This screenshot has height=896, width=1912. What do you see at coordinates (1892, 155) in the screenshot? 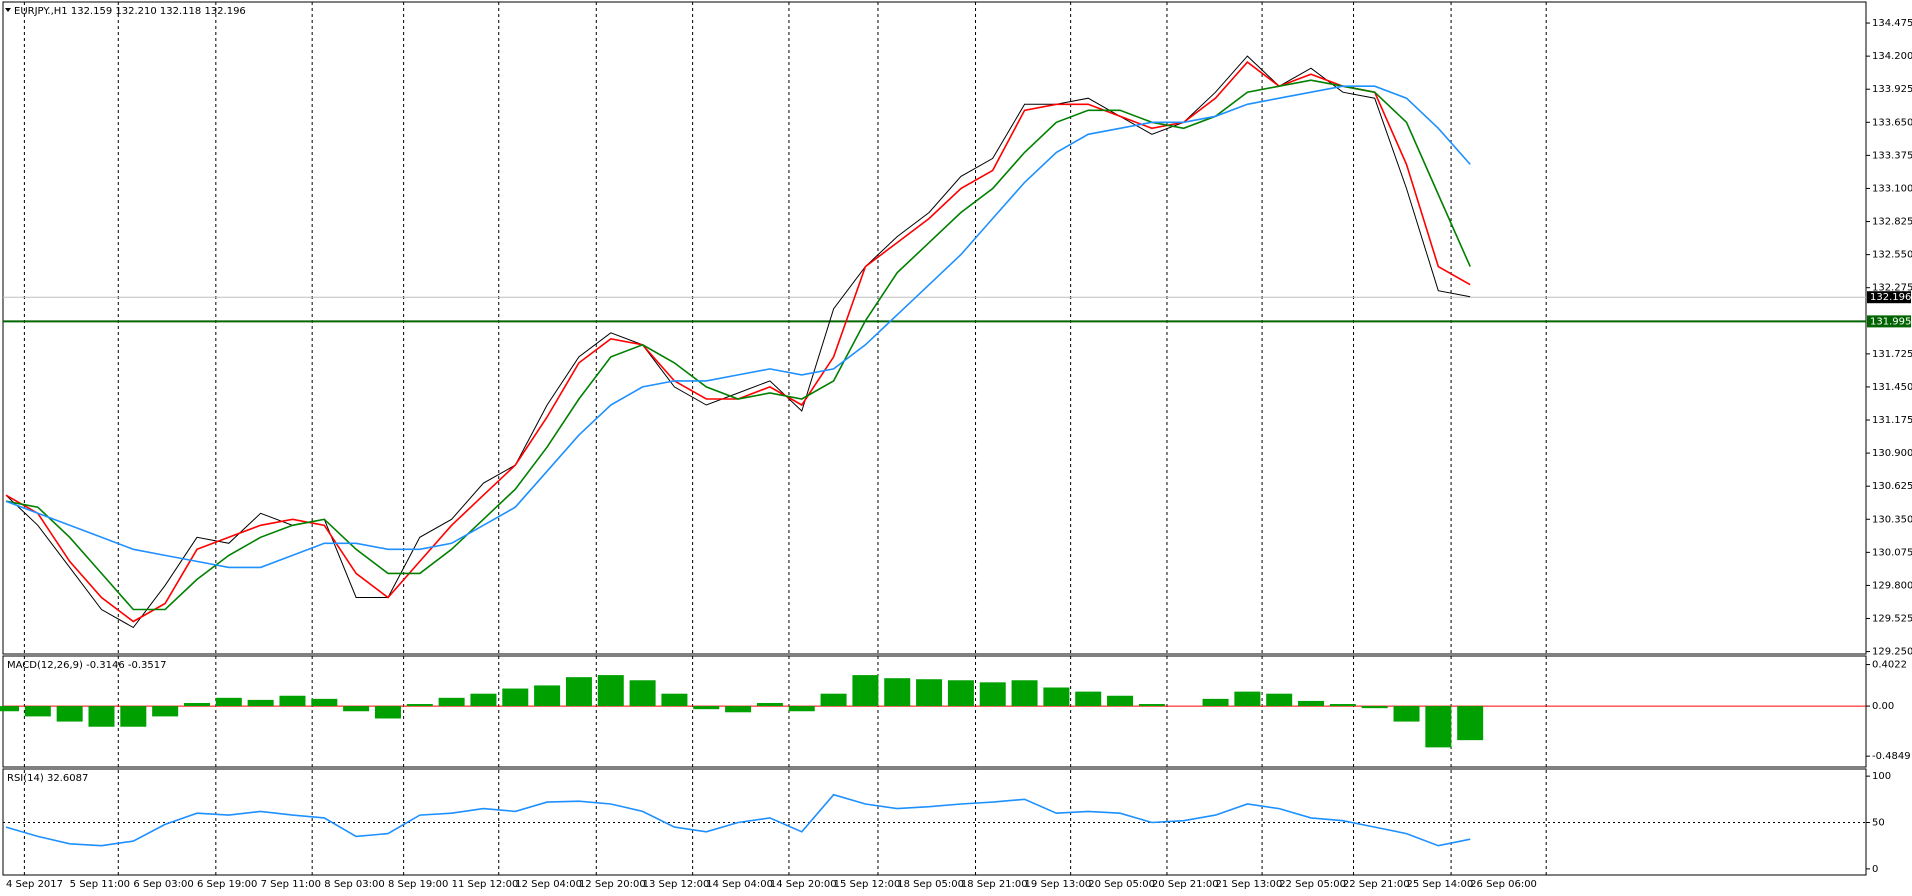
I see `y-tick-label: 133.375` at bounding box center [1892, 155].